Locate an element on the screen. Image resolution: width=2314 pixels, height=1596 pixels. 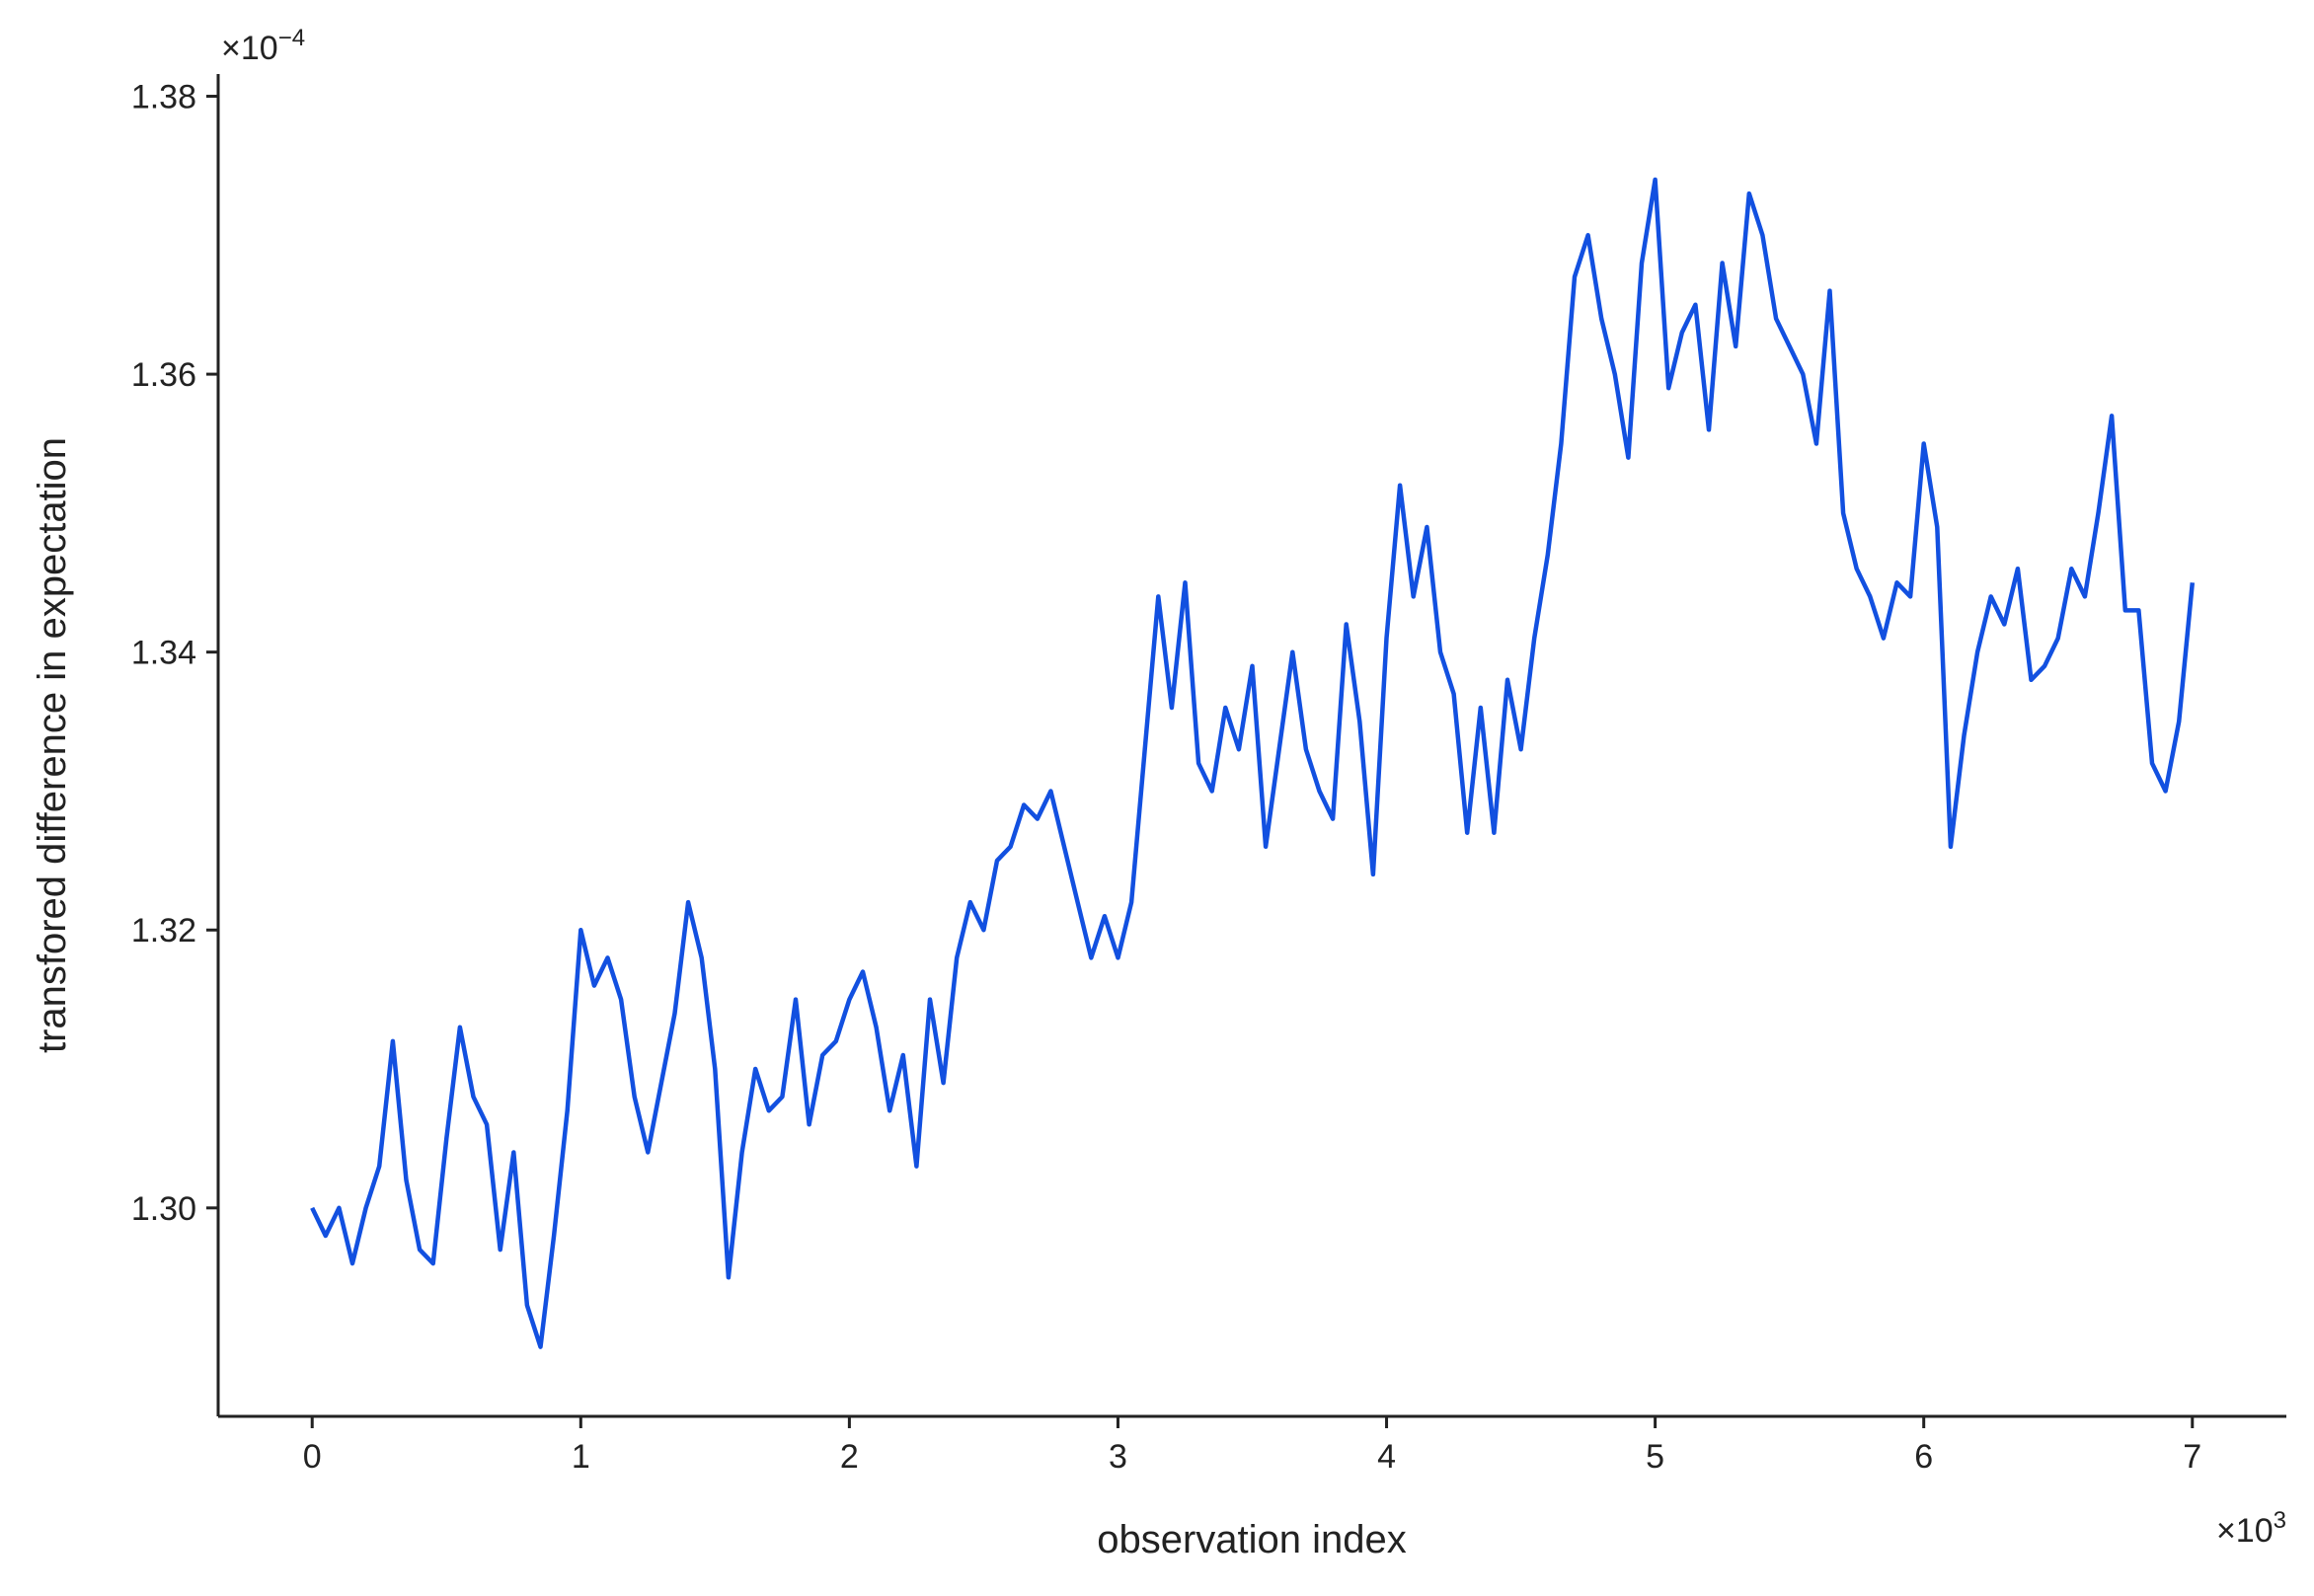
y-axis-label: transfored difference in expectation is located at coordinates (52, 745).